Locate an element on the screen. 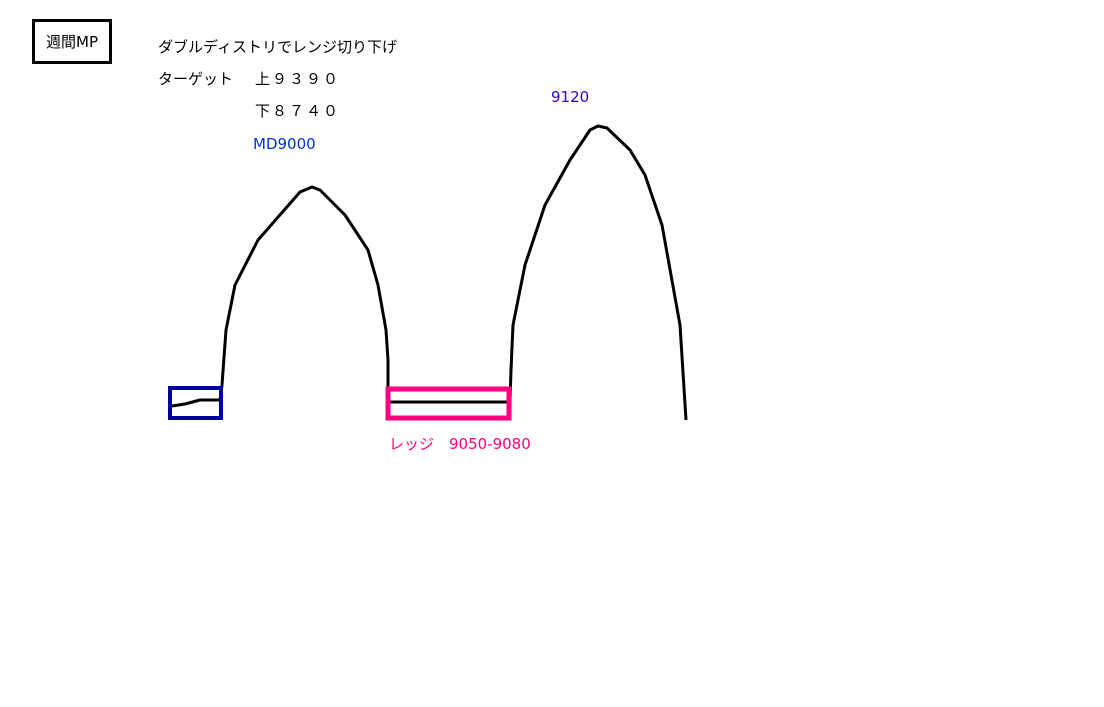  peak-label: 9120 is located at coordinates (570, 97).